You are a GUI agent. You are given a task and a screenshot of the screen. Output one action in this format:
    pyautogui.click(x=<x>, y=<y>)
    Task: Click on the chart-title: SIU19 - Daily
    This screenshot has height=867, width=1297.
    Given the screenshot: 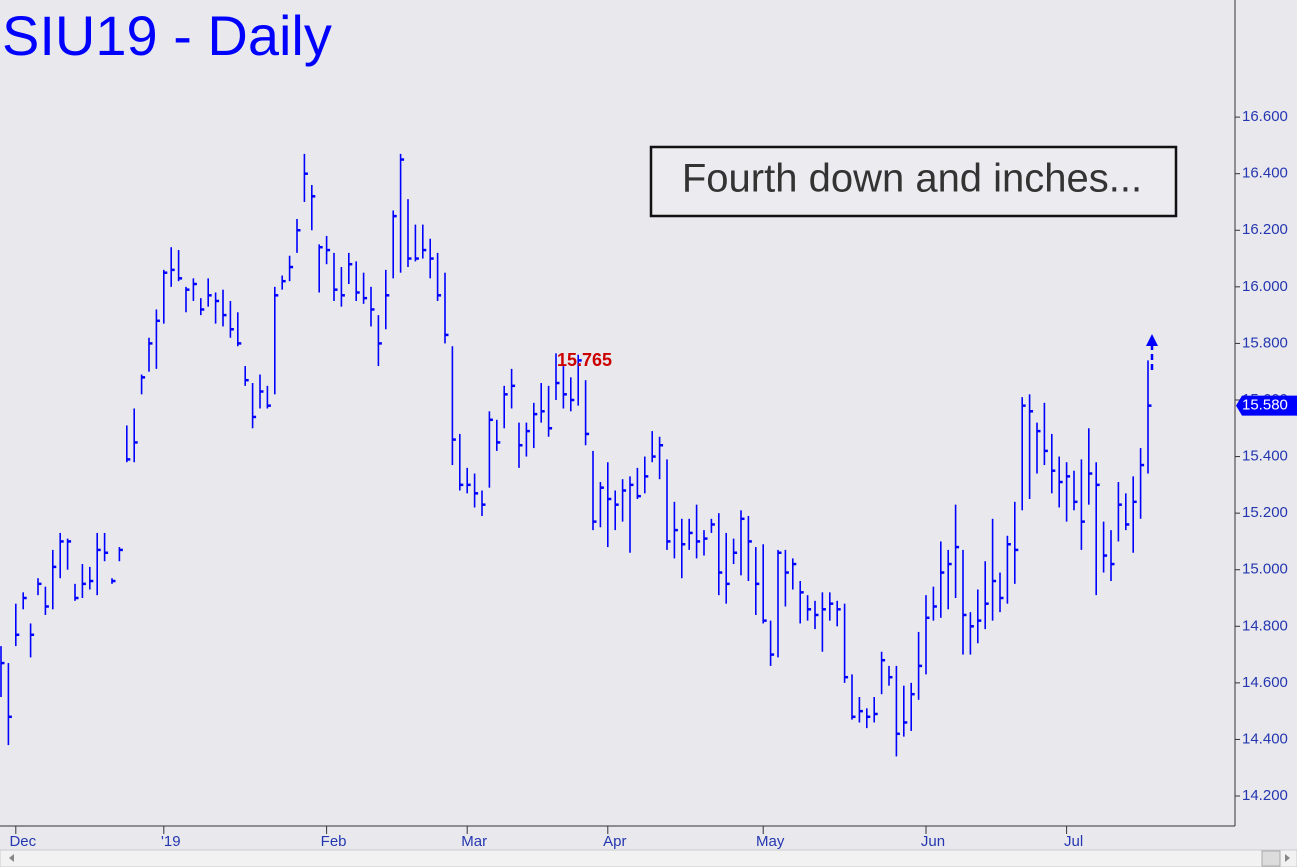 What is the action you would take?
    pyautogui.click(x=167, y=35)
    